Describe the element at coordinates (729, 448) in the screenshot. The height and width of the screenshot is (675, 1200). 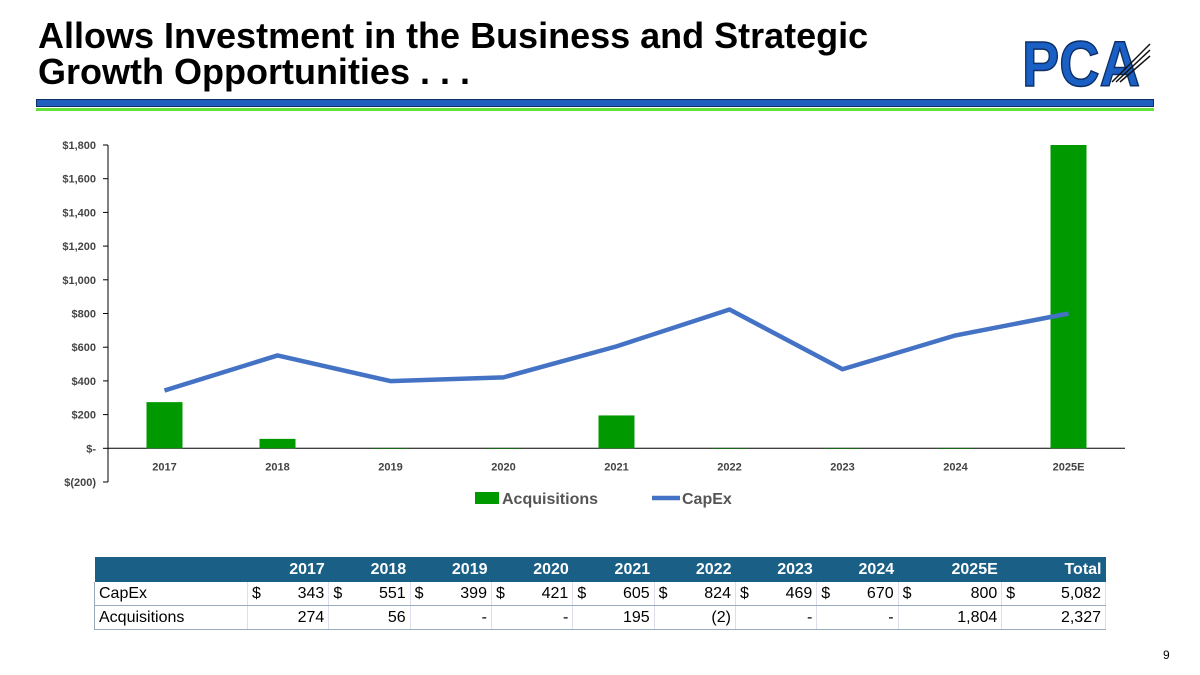
I see `bar-acquisitions-2022` at that location.